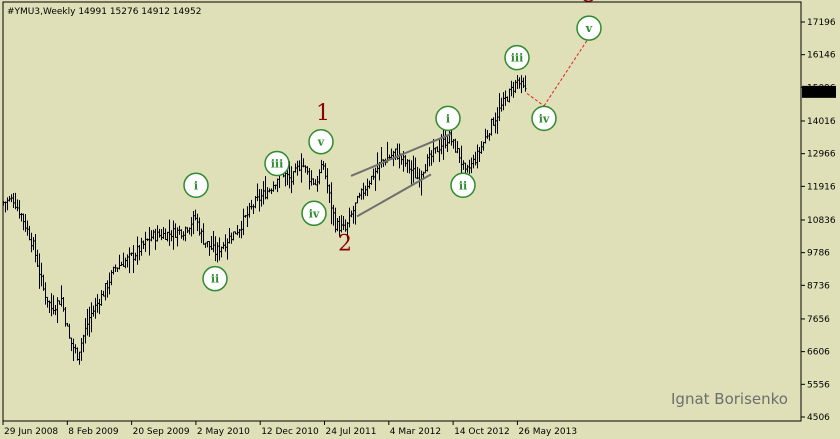  Describe the element at coordinates (818, 320) in the screenshot. I see `y-tick-label: 7656` at that location.